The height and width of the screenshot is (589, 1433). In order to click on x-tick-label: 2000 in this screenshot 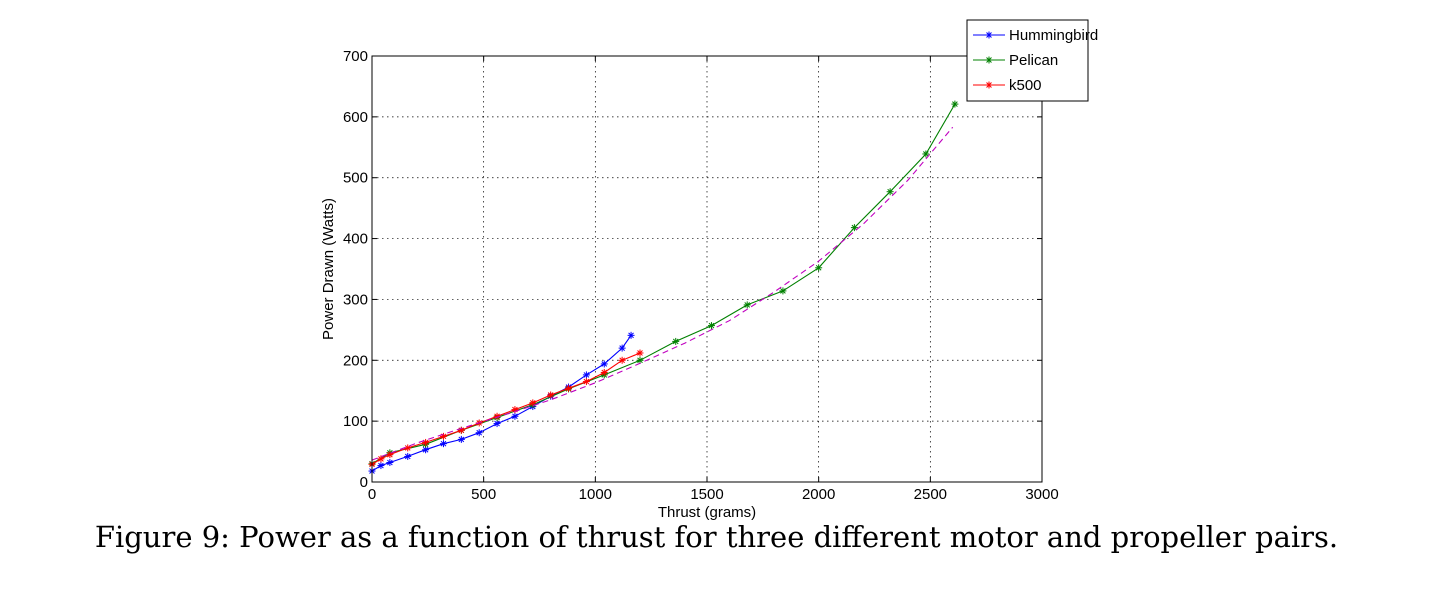, I will do `click(818, 494)`.